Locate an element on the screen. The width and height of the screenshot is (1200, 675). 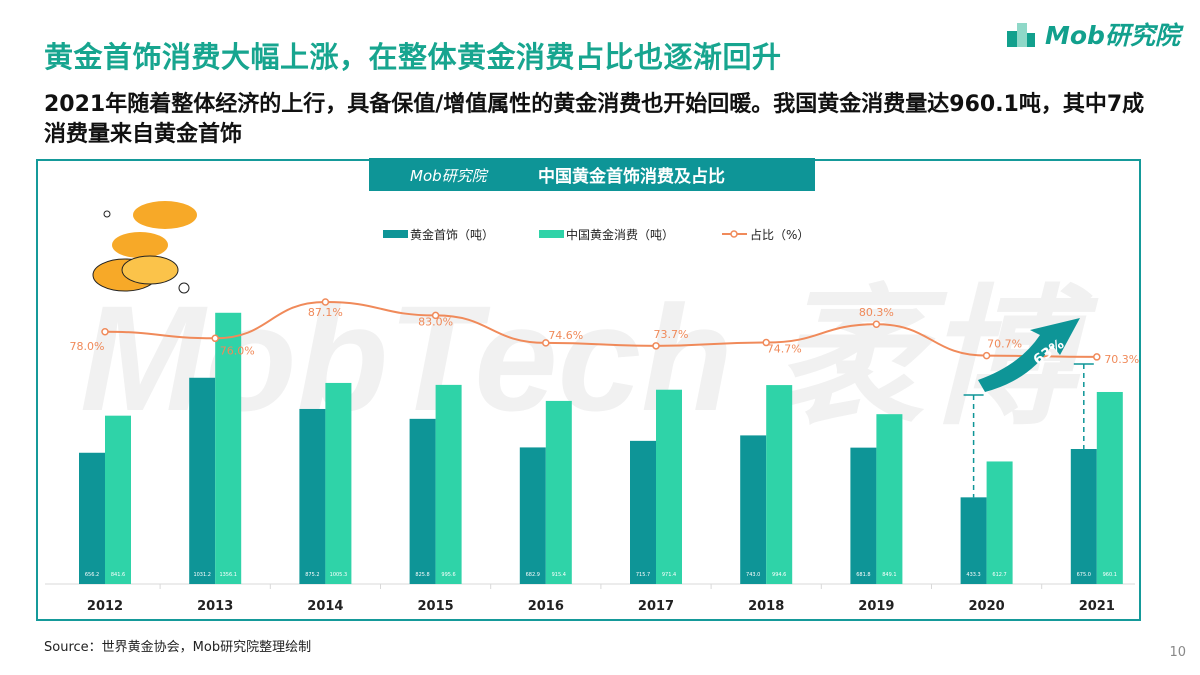
bar-value-label: 971.4 is located at coordinates (669, 575).